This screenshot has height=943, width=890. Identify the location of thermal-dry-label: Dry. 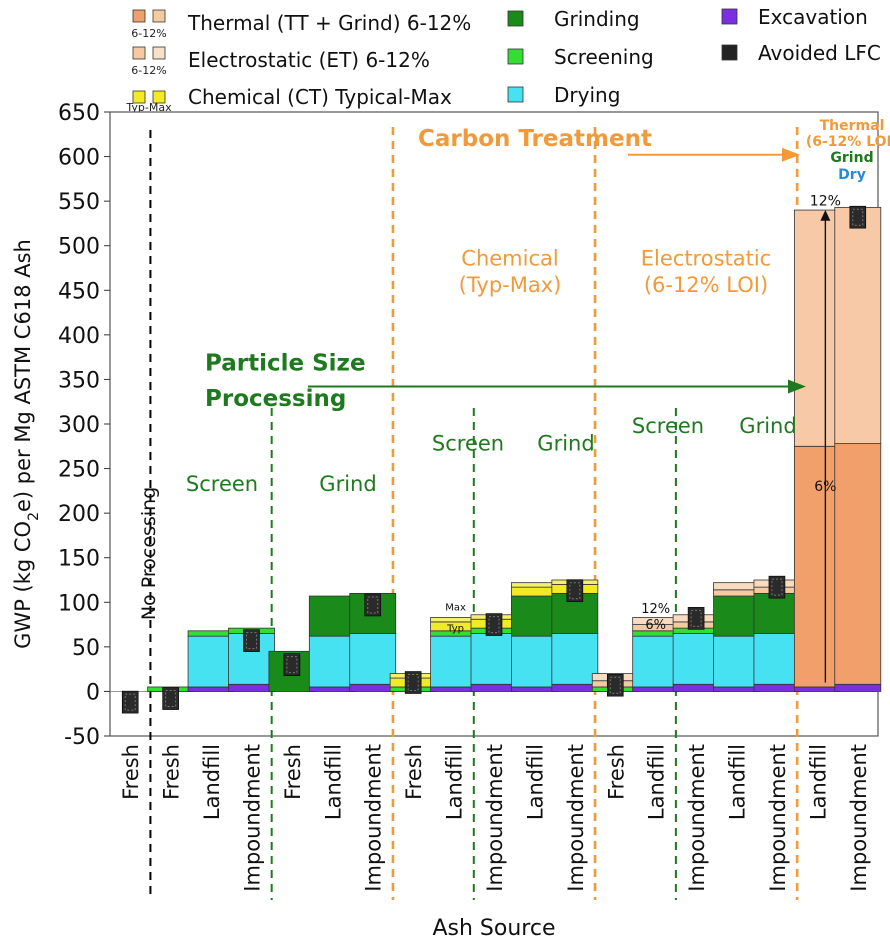
(852, 175).